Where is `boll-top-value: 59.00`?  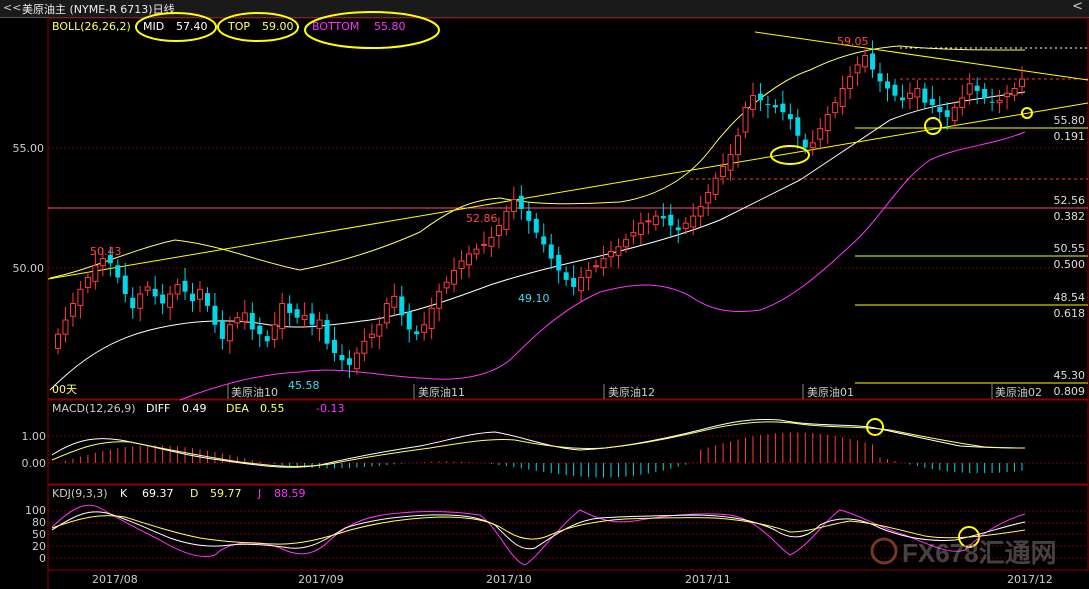 boll-top-value: 59.00 is located at coordinates (278, 26).